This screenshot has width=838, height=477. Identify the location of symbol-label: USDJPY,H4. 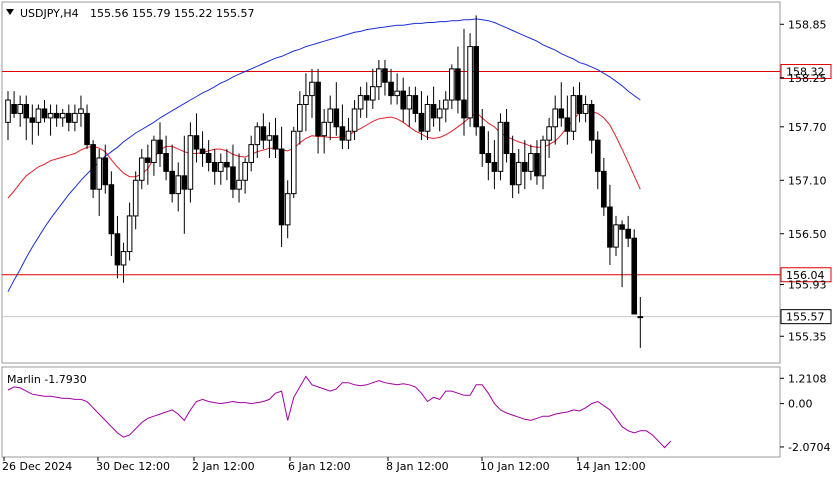
(49, 13).